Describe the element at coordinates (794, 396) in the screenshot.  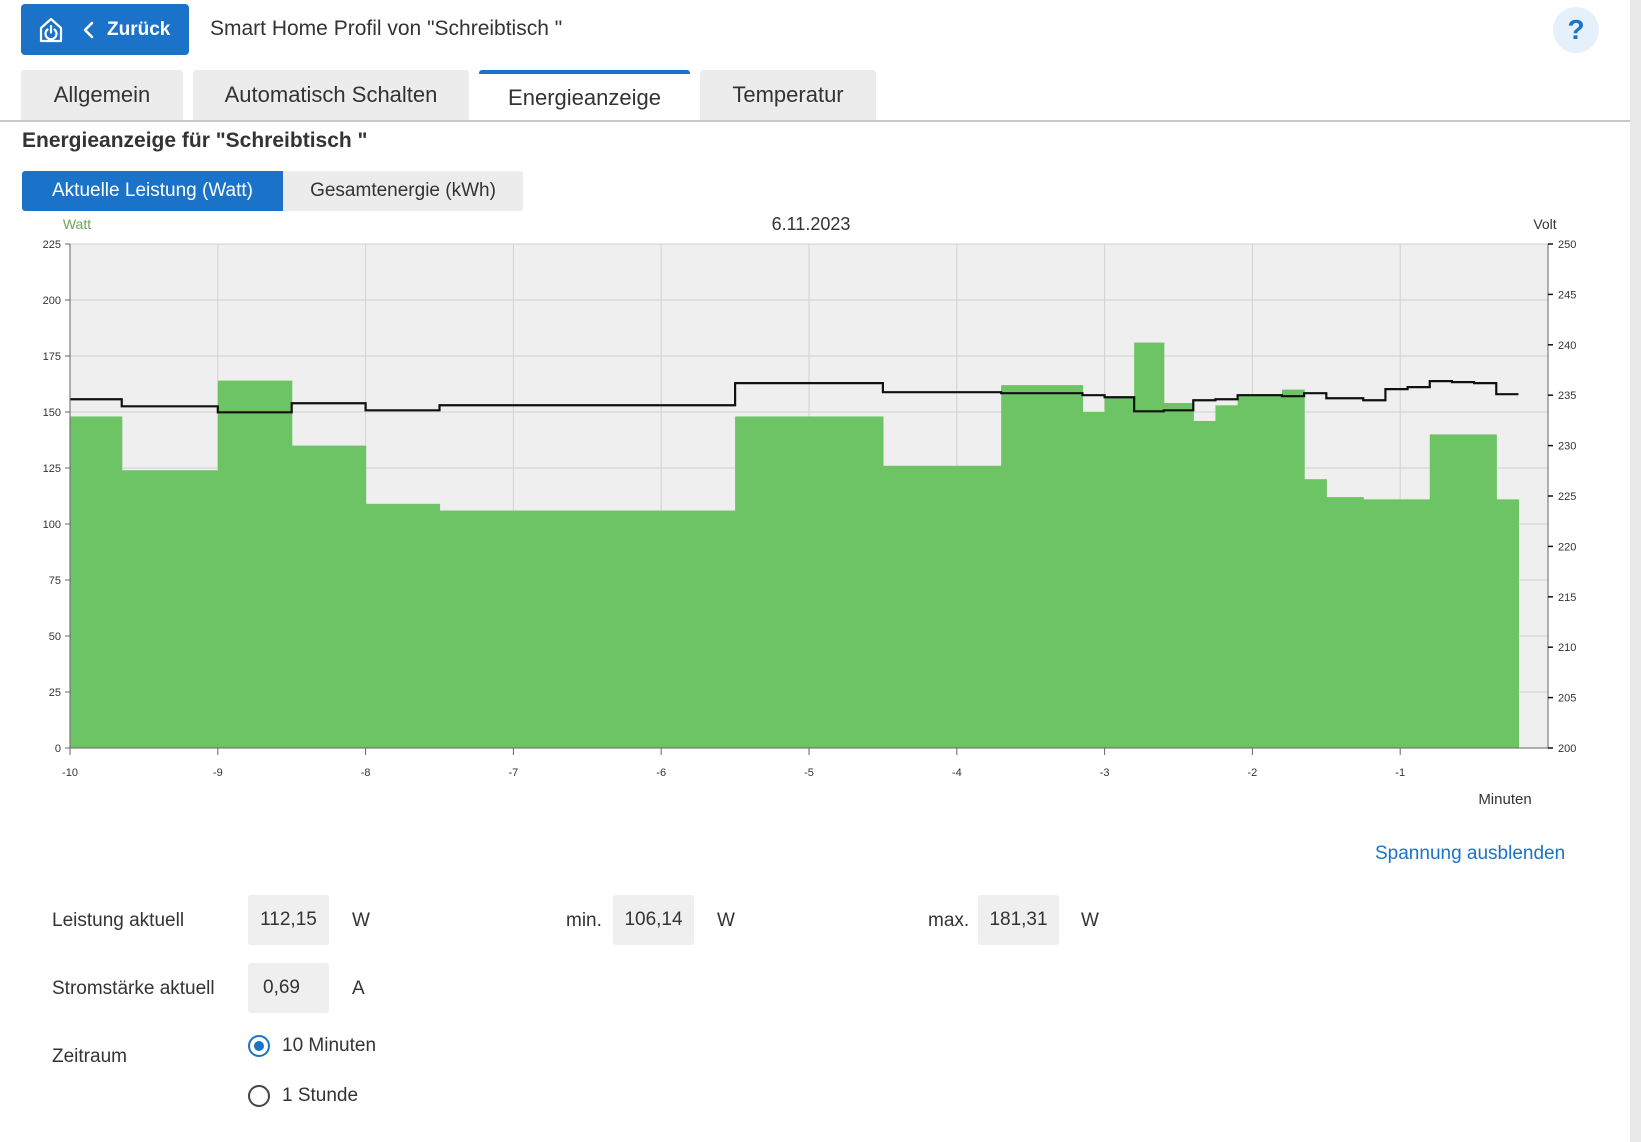
I see `voltage-line` at that location.